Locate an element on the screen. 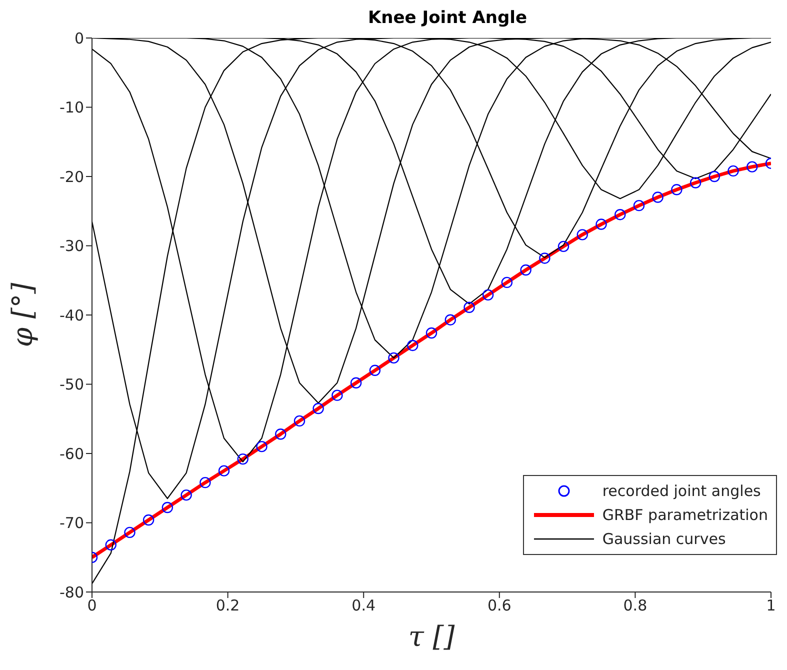  legend-label: GRBF parametrization is located at coordinates (685, 515).